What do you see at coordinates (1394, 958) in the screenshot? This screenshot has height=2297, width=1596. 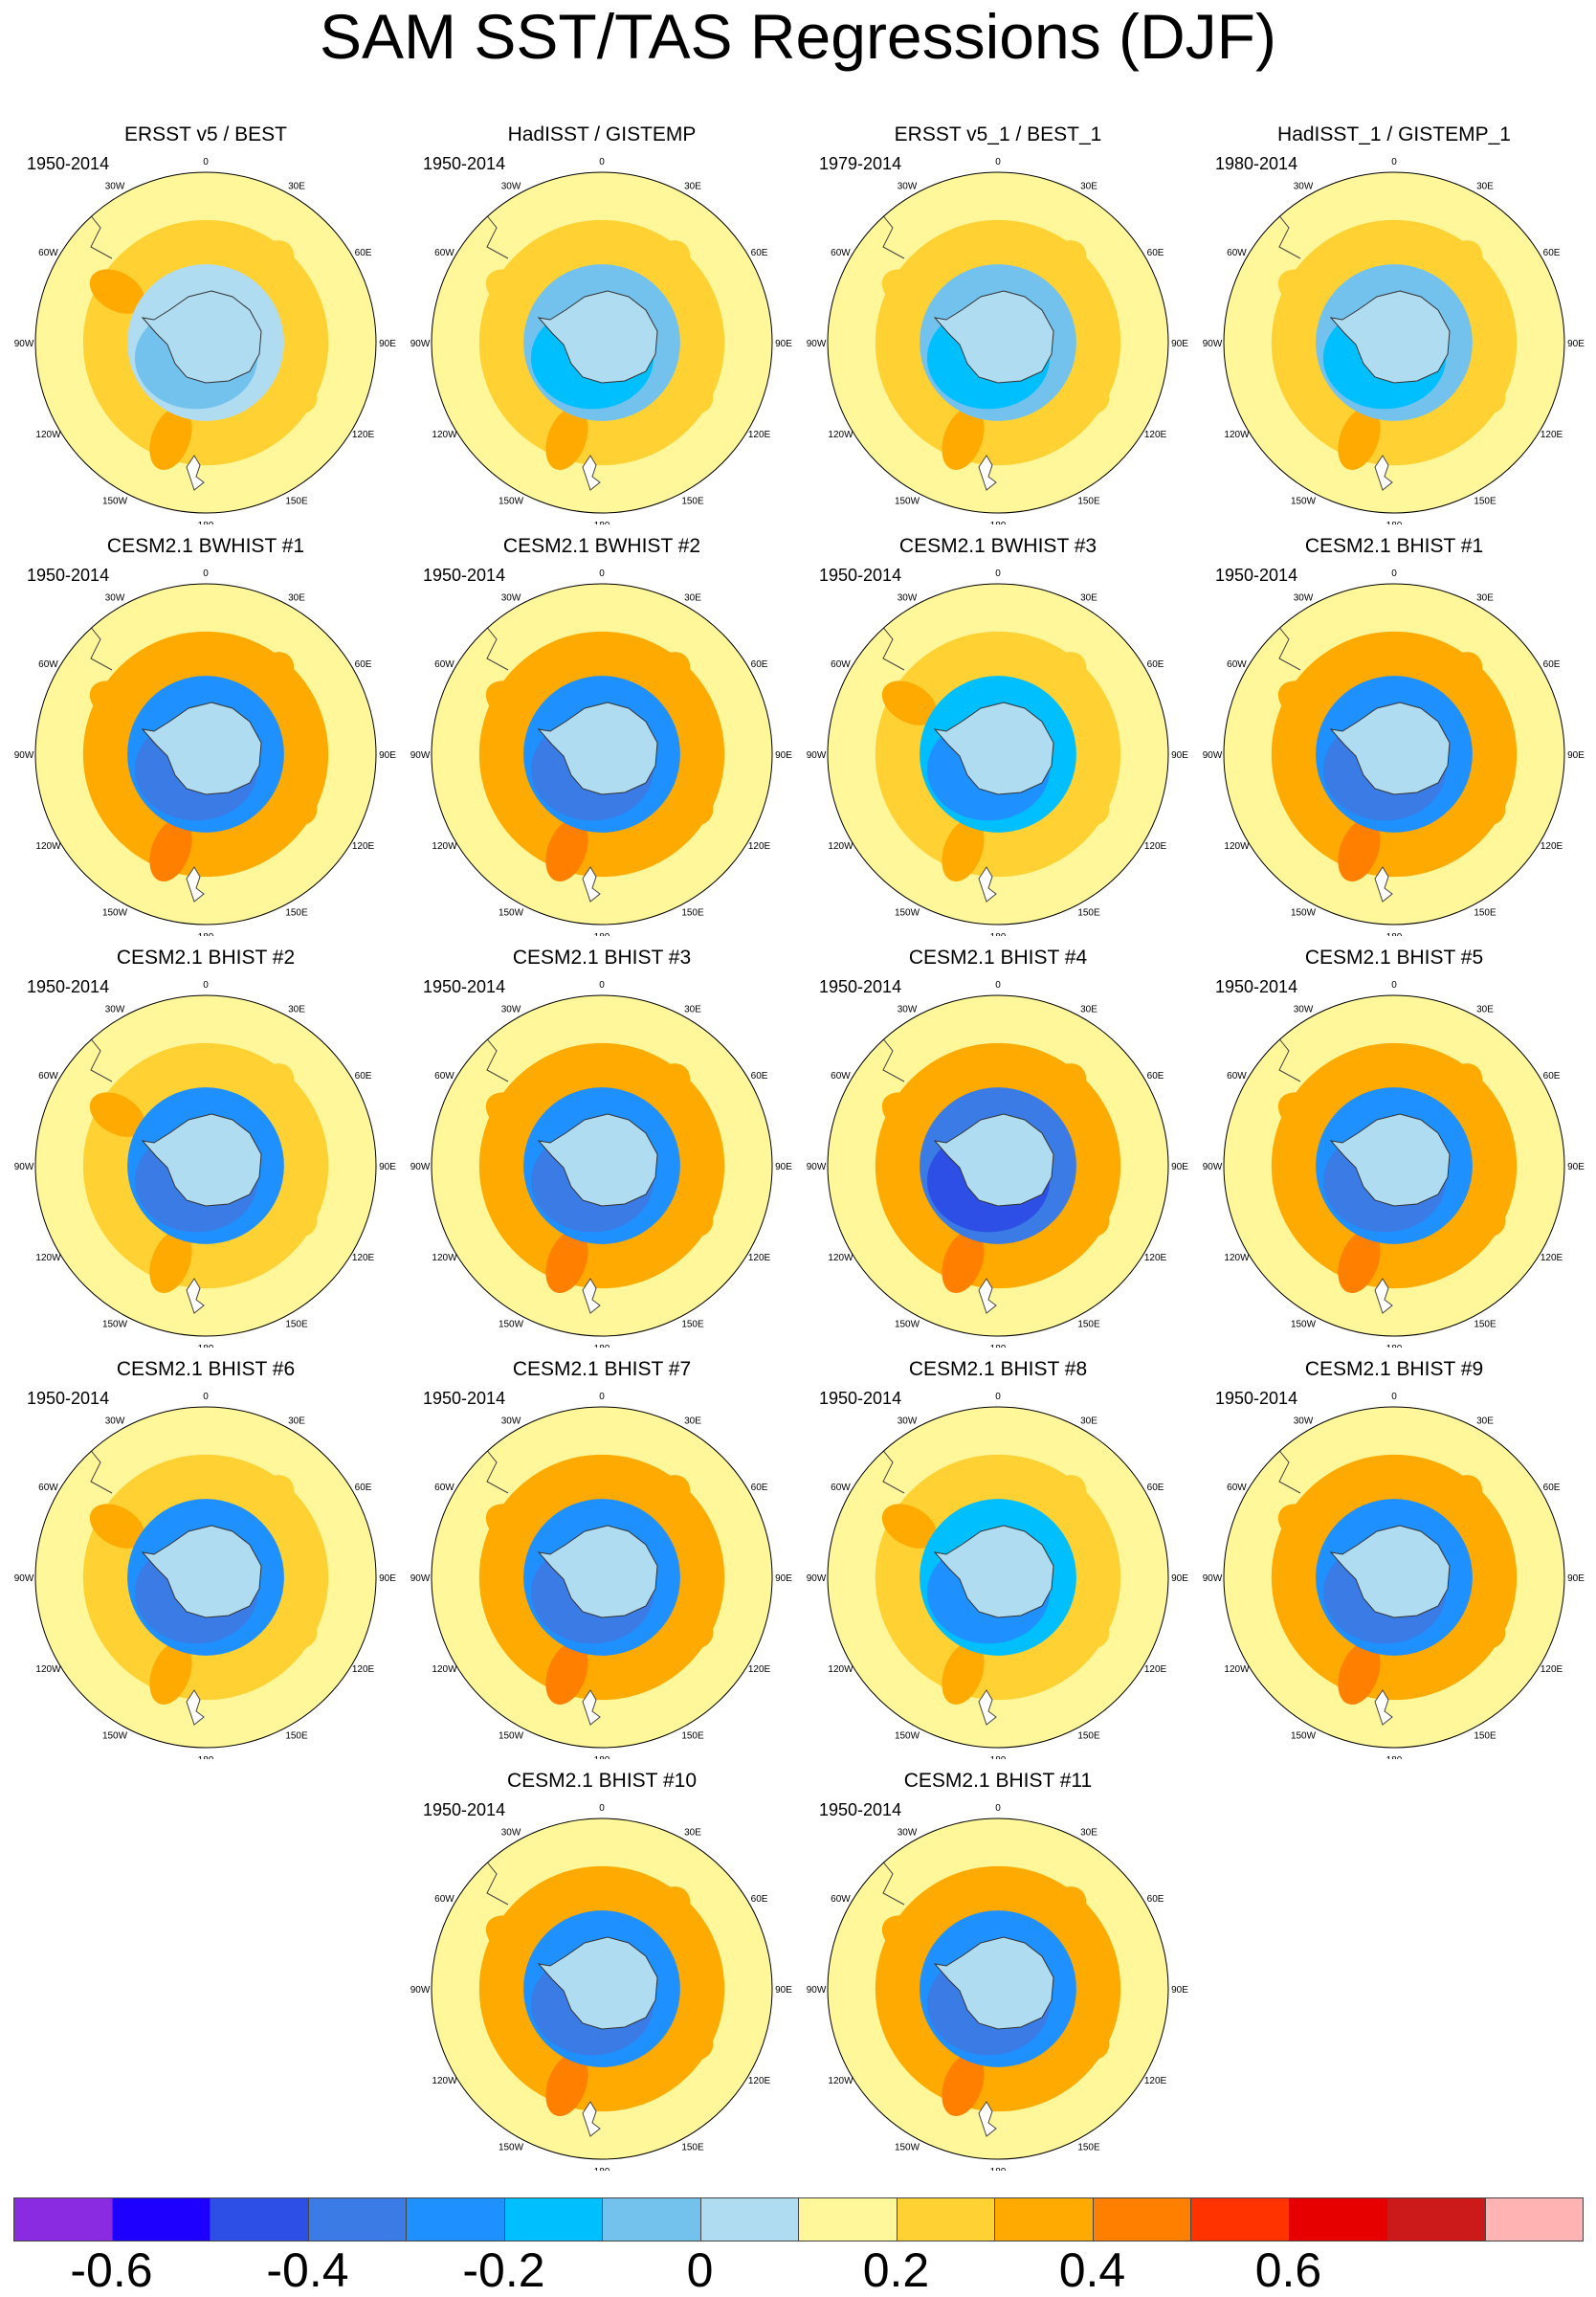 I see `panel-title: CESM2.1 BHIST #5` at bounding box center [1394, 958].